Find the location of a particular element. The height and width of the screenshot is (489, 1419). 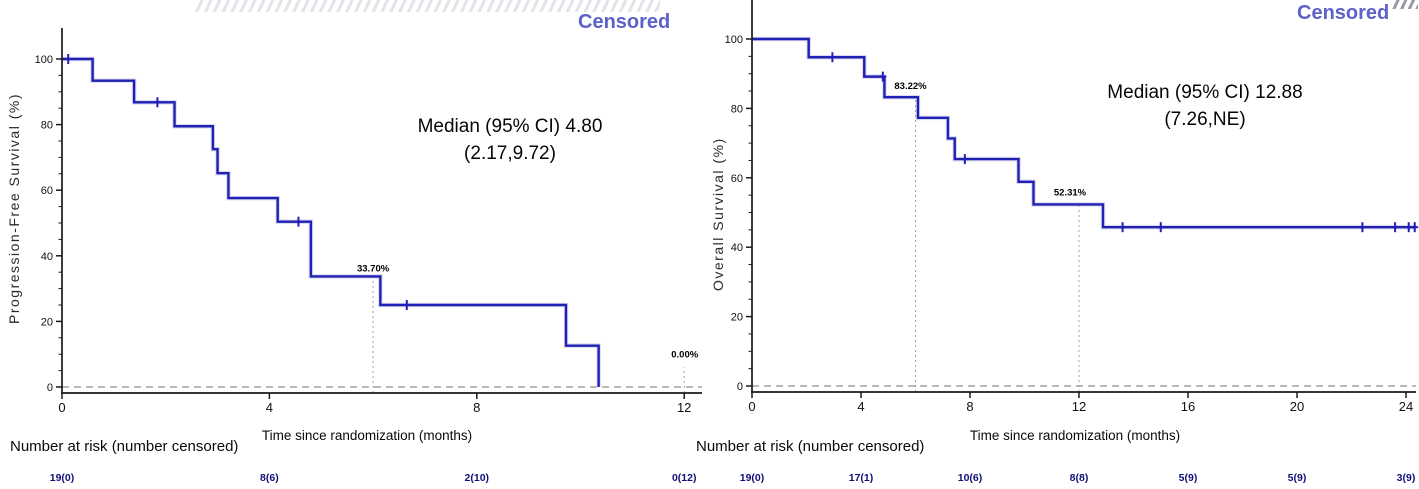

os-risk-header: Number at risk (number censored) is located at coordinates (810, 446).